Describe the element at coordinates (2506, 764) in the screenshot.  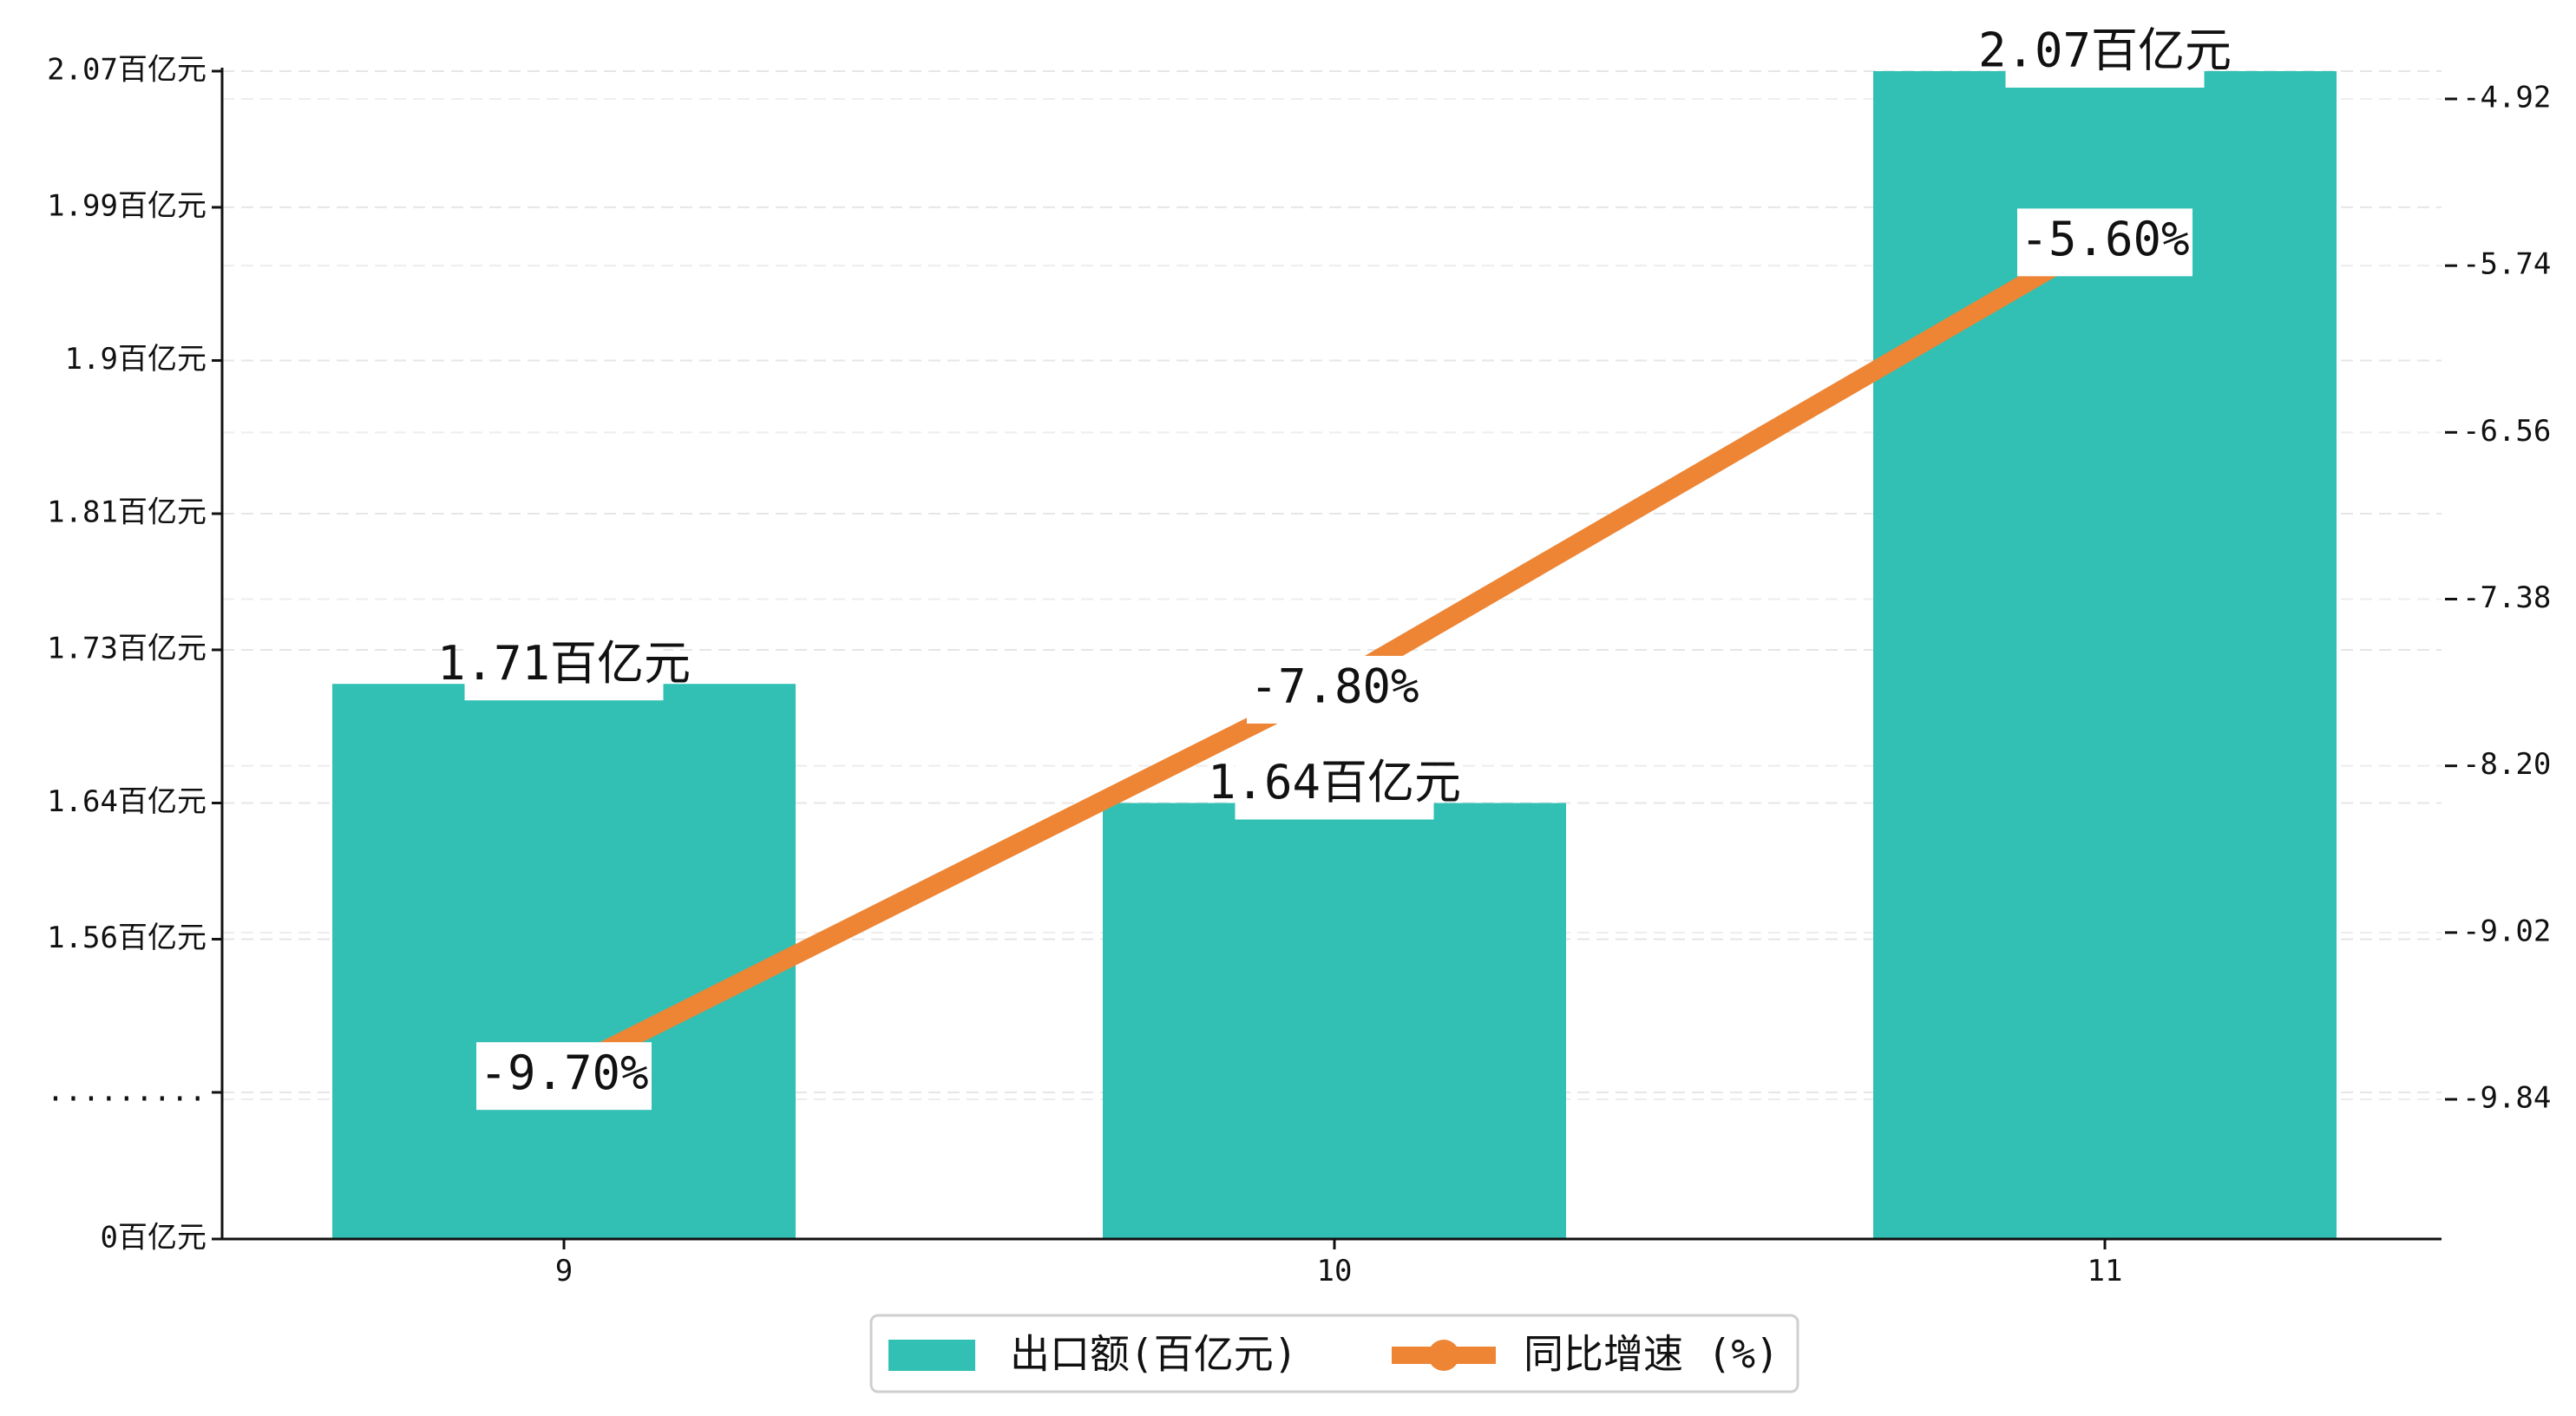
I see `right-tick-label: -8.20` at that location.